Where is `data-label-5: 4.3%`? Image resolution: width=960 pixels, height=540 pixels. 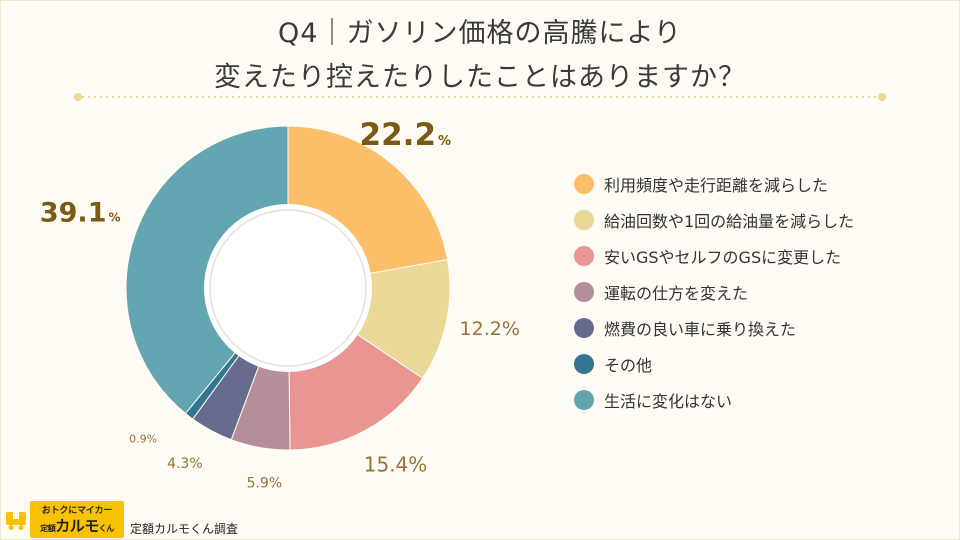 data-label-5: 4.3% is located at coordinates (185, 464).